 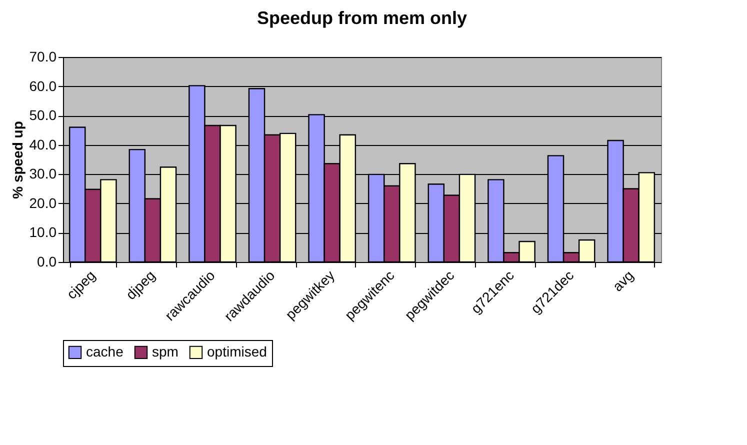 What do you see at coordinates (165, 351) in the screenshot?
I see `legend-label: spm` at bounding box center [165, 351].